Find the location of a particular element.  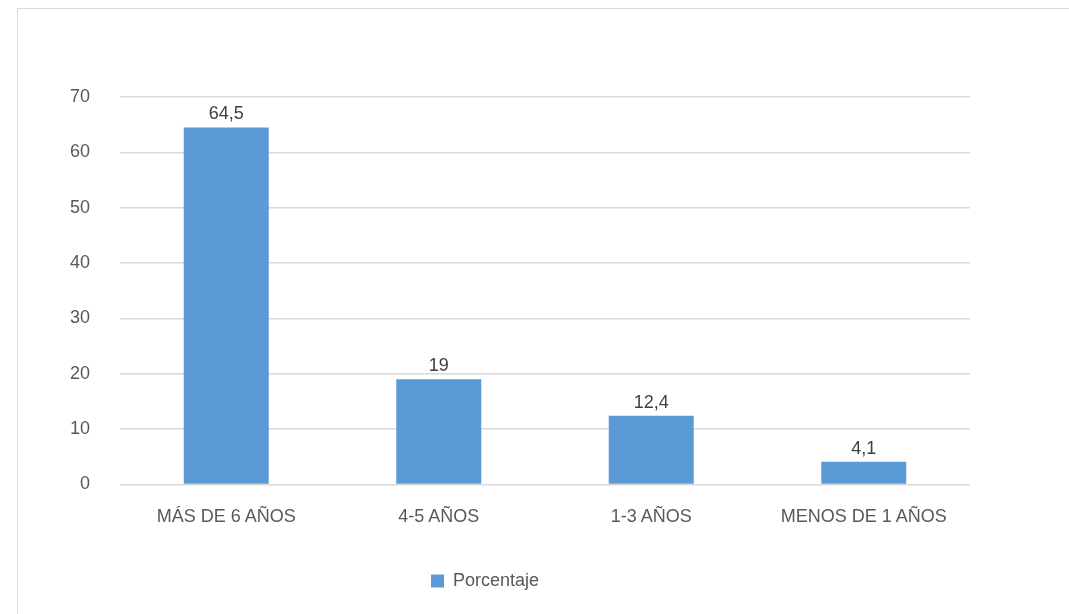

y-tick-label: 10 is located at coordinates (79, 428).